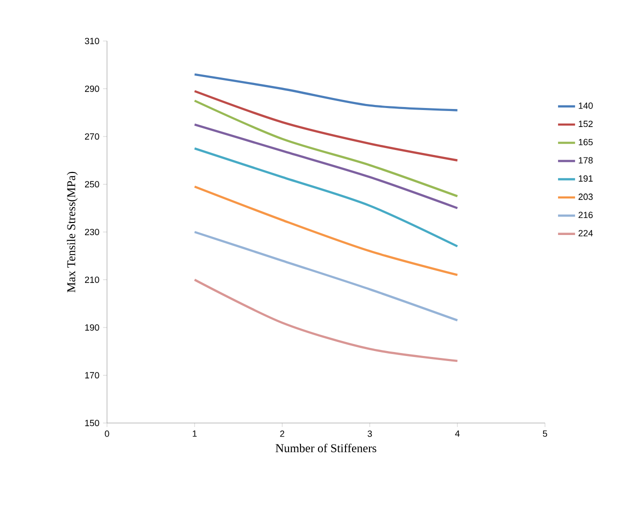 This screenshot has height=508, width=644. Describe the element at coordinates (194, 433) in the screenshot. I see `x-tick-label: 1` at that location.